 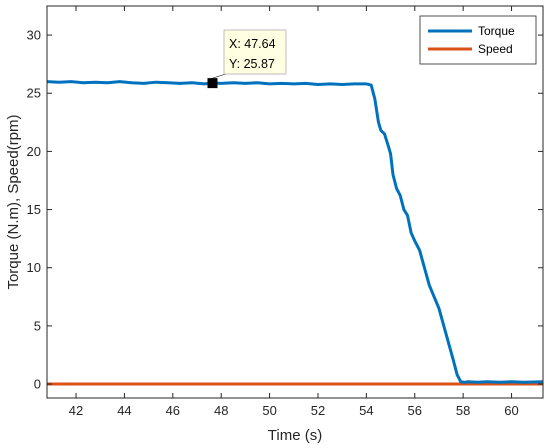 What do you see at coordinates (366, 410) in the screenshot?
I see `x-tick-label: 54` at bounding box center [366, 410].